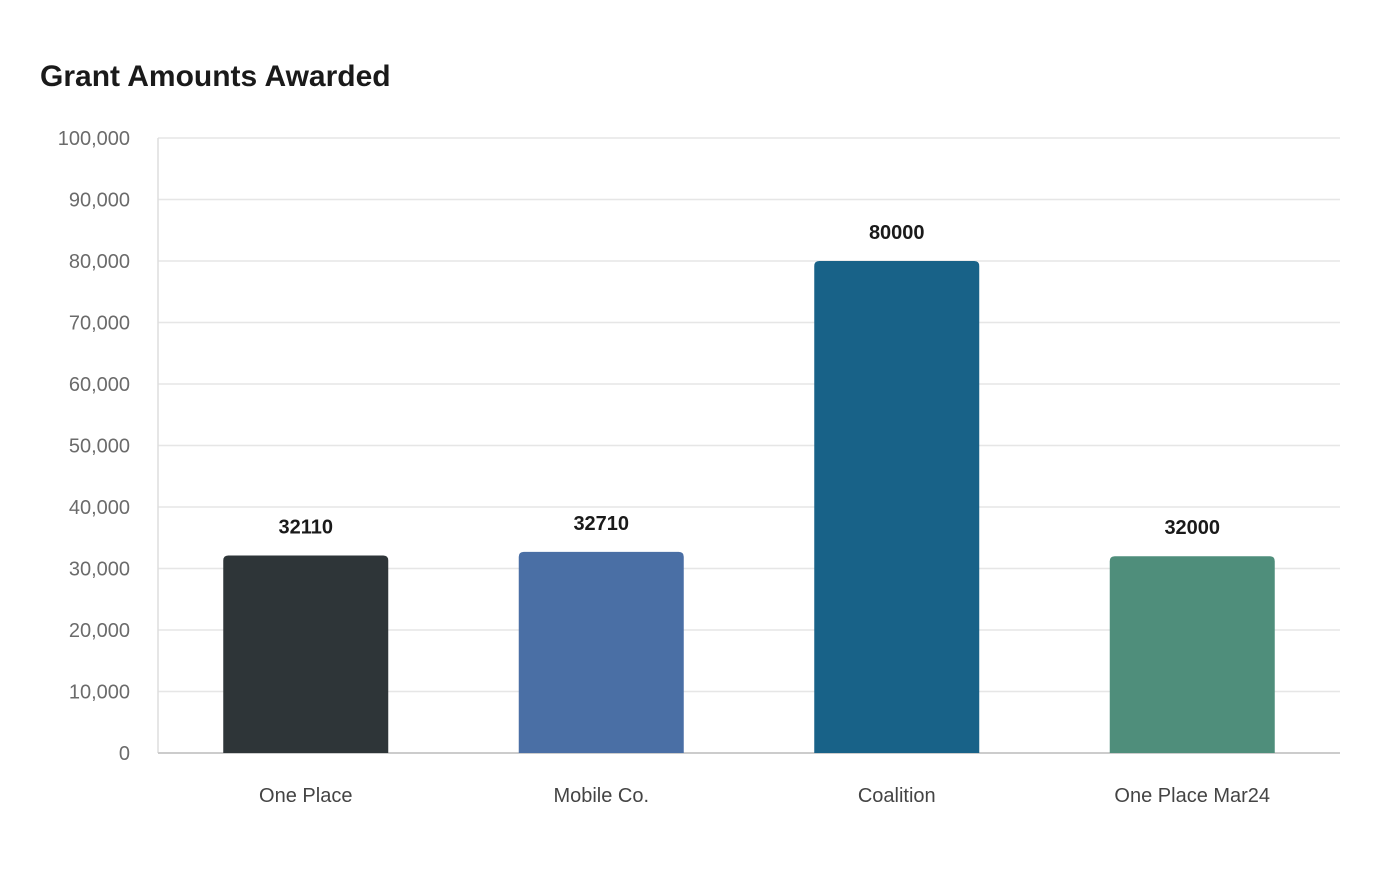 This screenshot has height=880, width=1400. What do you see at coordinates (99, 385) in the screenshot?
I see `y-tick-label: 60,000` at bounding box center [99, 385].